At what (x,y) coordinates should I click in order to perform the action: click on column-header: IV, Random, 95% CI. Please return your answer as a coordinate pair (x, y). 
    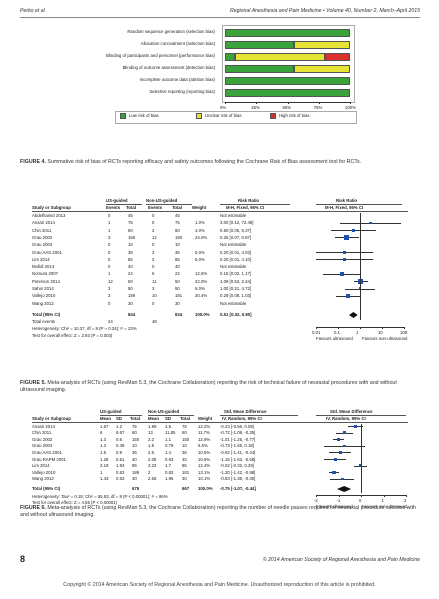
    Looking at the image, I should click on (242, 418).